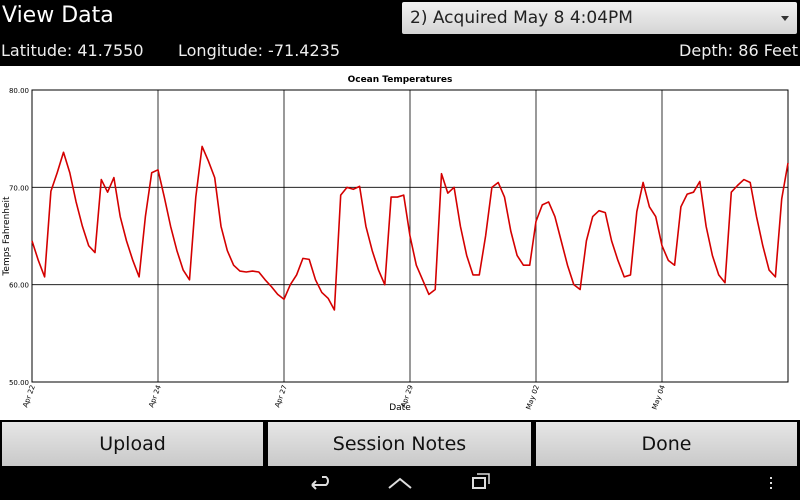 This screenshot has width=800, height=500. What do you see at coordinates (28, 396) in the screenshot?
I see `x-tick-label: Apr 22` at bounding box center [28, 396].